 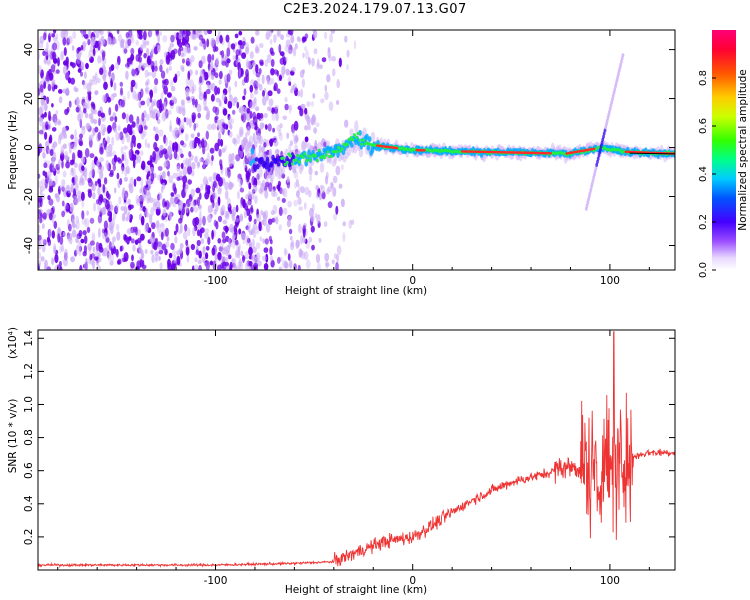 I want to click on bottom-y-tick-label: 0.4, so click(x=29, y=503).